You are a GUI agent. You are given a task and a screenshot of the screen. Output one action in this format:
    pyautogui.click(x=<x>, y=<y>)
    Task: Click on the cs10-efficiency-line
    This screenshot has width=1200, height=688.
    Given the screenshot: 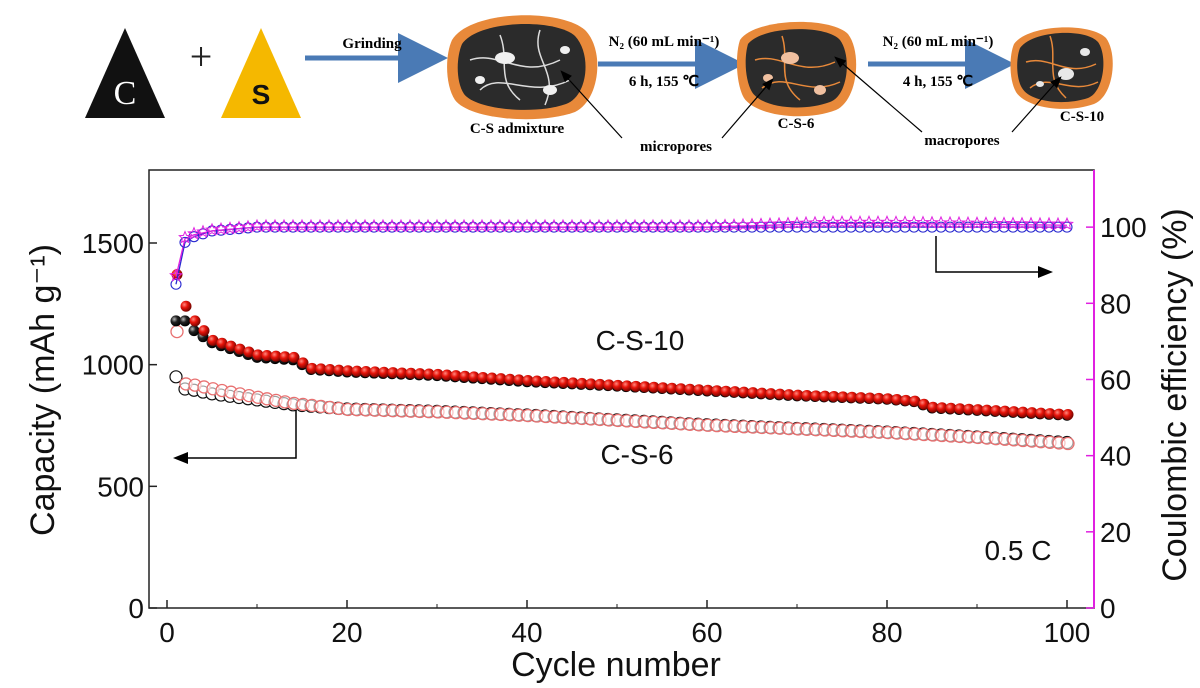 What is the action you would take?
    pyautogui.click(x=621, y=249)
    